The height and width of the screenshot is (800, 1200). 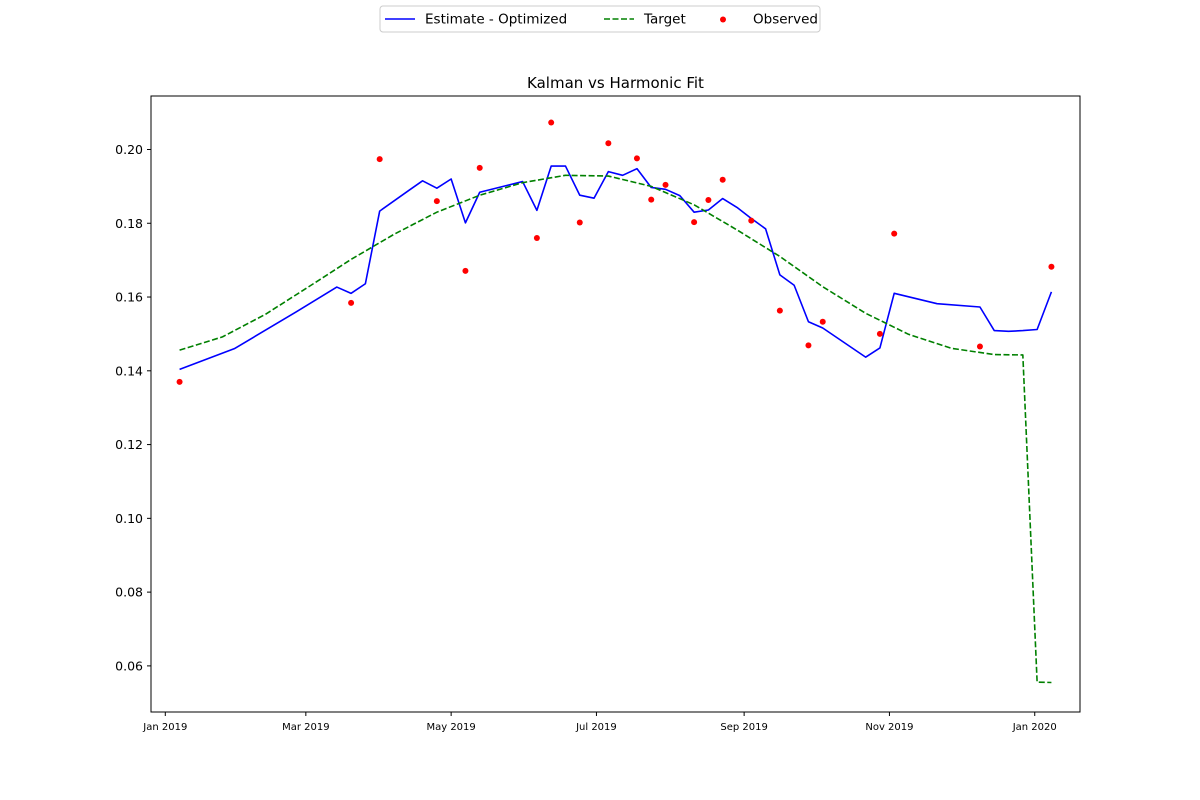 What do you see at coordinates (723, 19) in the screenshot?
I see `legend-marker-swatch` at bounding box center [723, 19].